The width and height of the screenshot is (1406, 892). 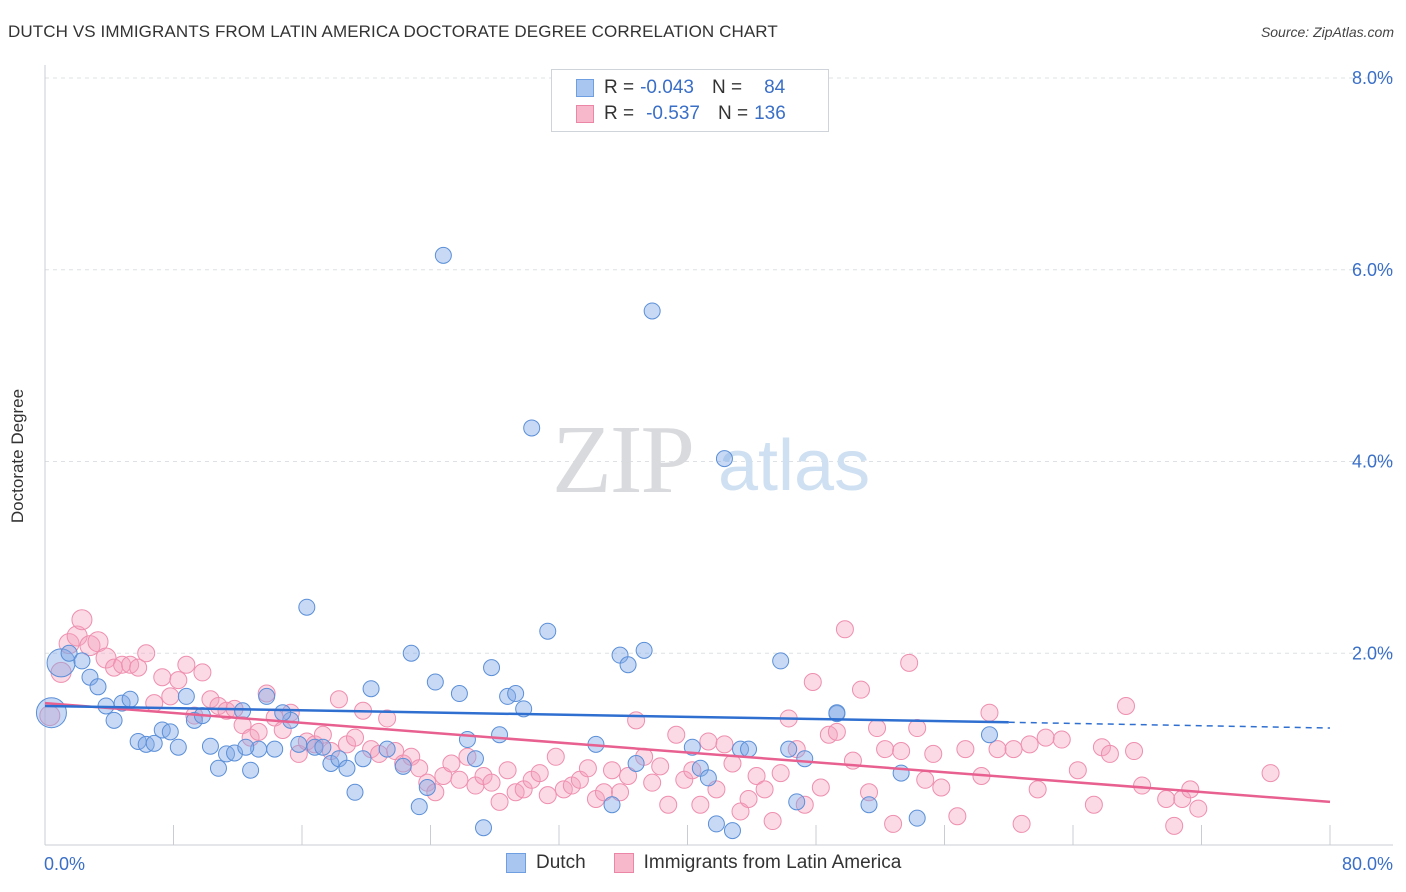 What do you see at coordinates (623, 863) in the screenshot?
I see `bottom-legend-swatch-latin` at bounding box center [623, 863].